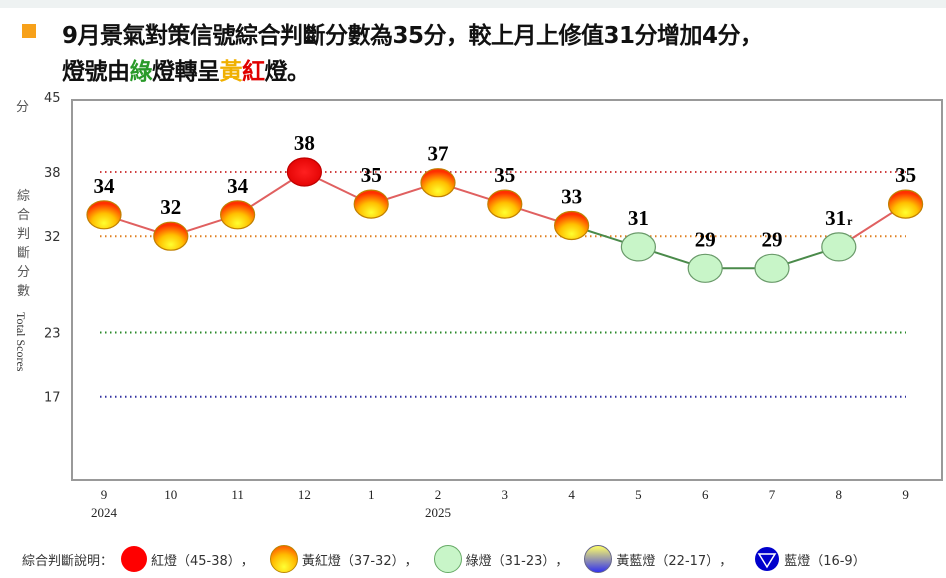 The height and width of the screenshot is (578, 946). I want to click on data-label: 31, so click(638, 218).